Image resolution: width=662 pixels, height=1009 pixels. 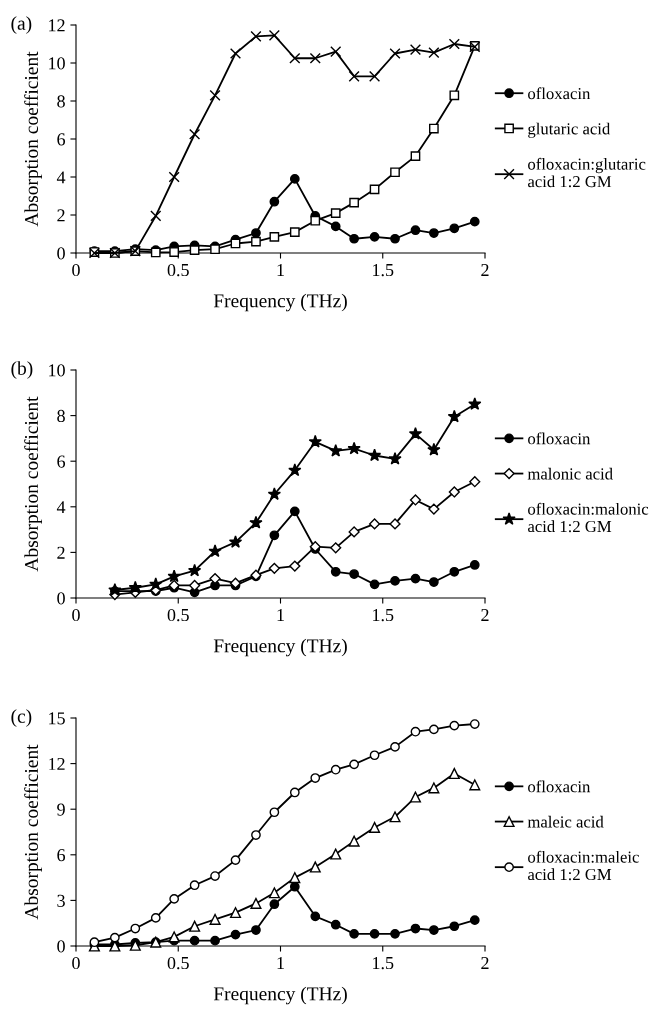 I want to click on legend-label: ofloxacin:glutaric acid 1:2 GM, so click(x=587, y=172).